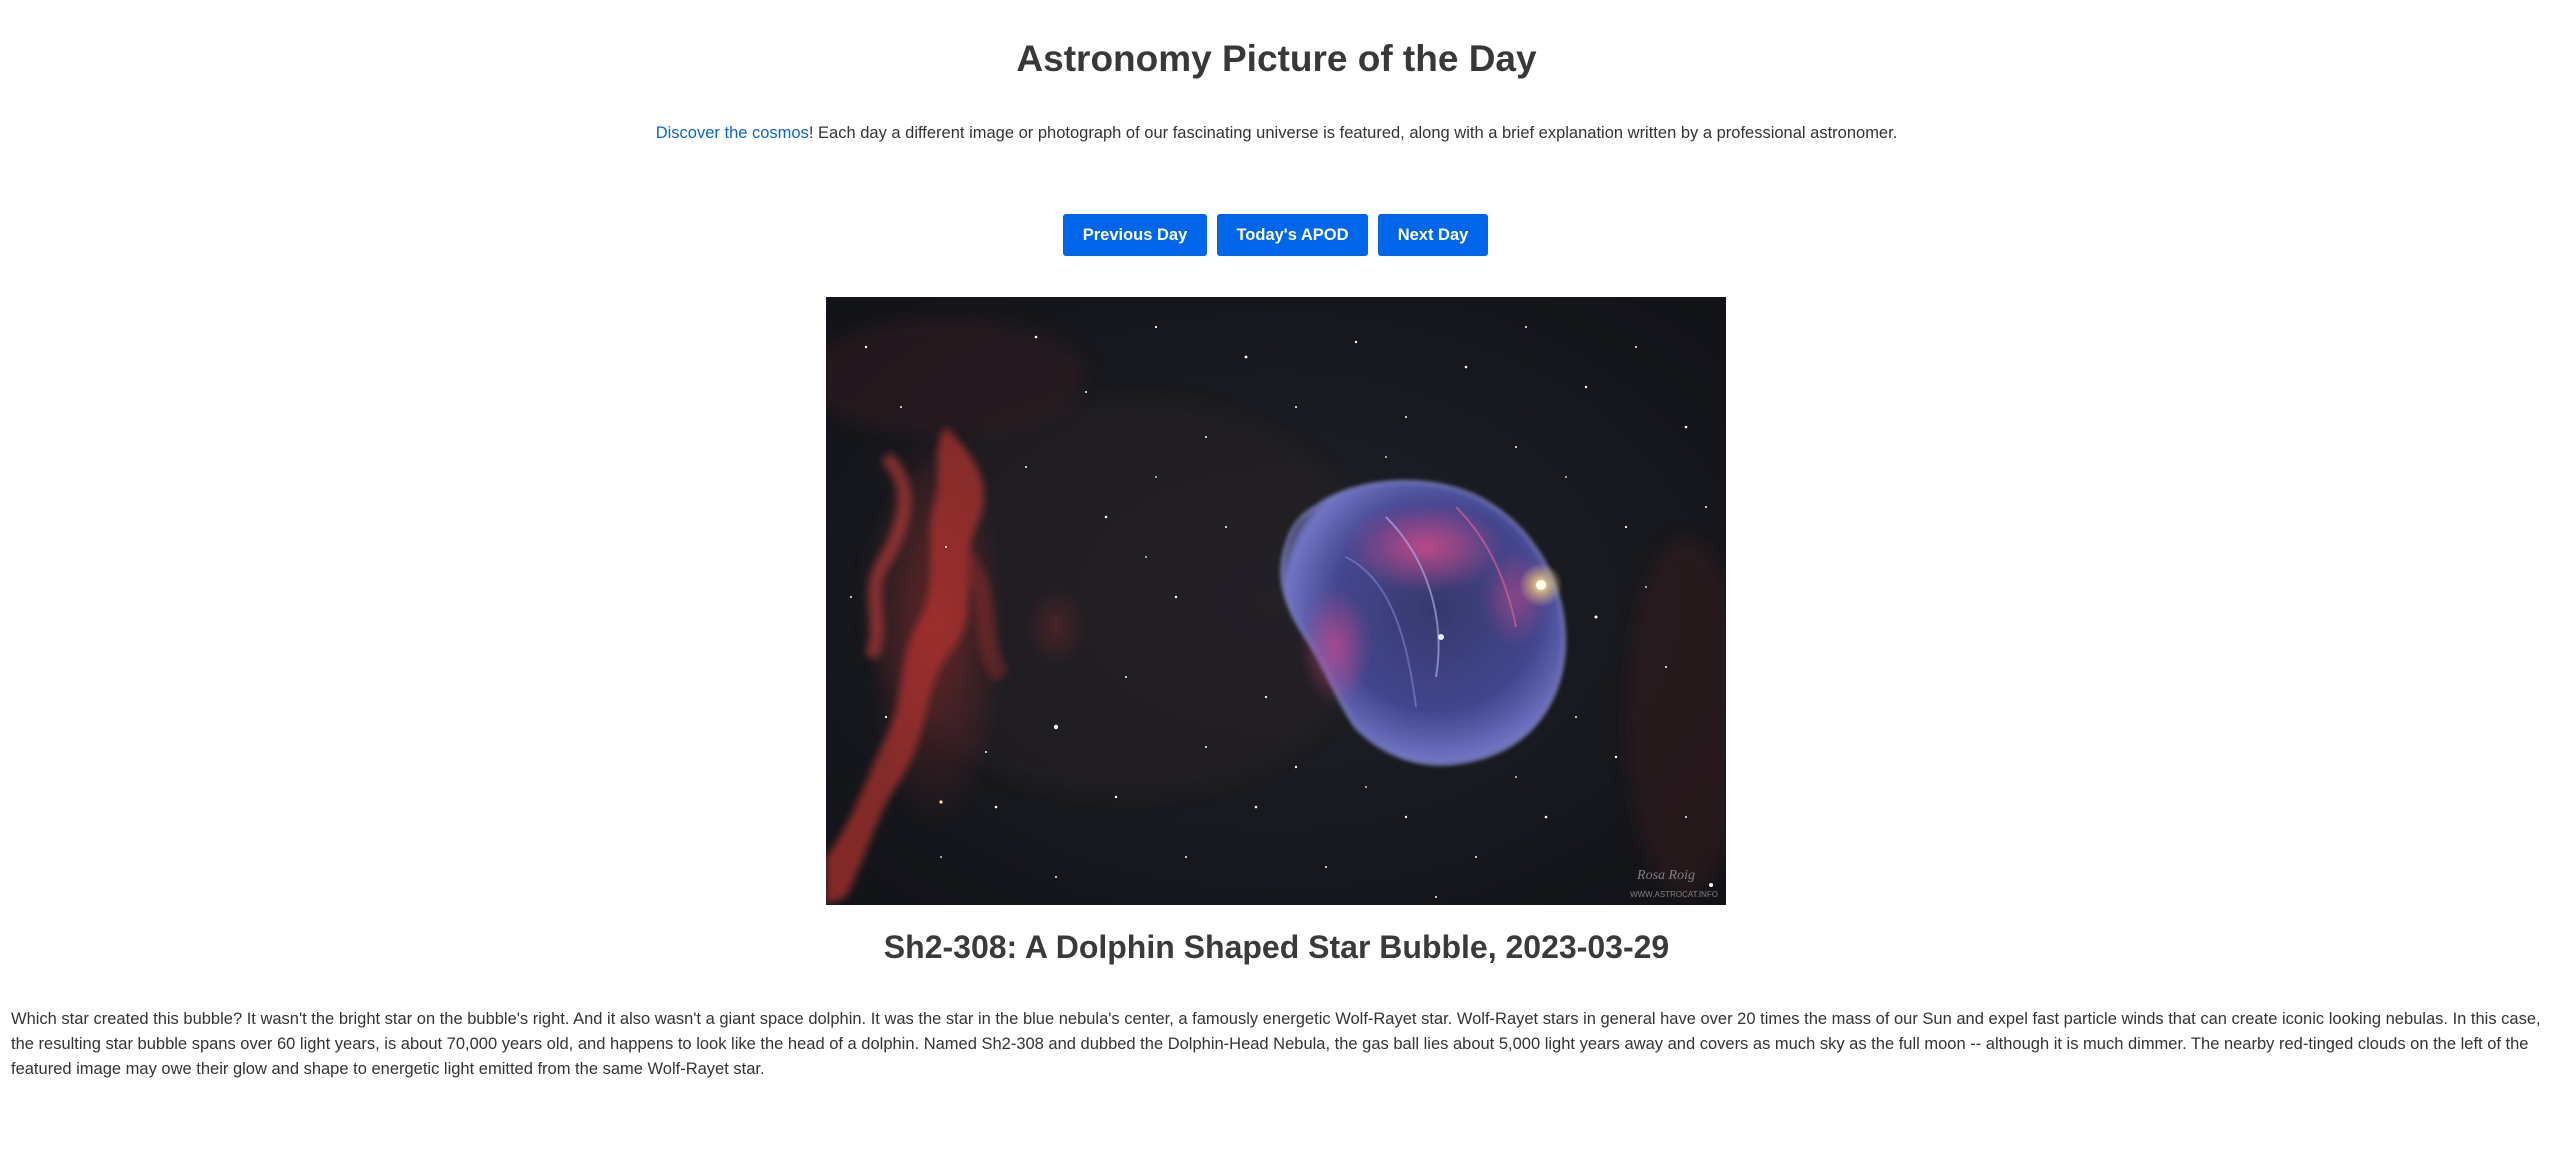  I want to click on svg-text: Rosa Roig, so click(1665, 875).